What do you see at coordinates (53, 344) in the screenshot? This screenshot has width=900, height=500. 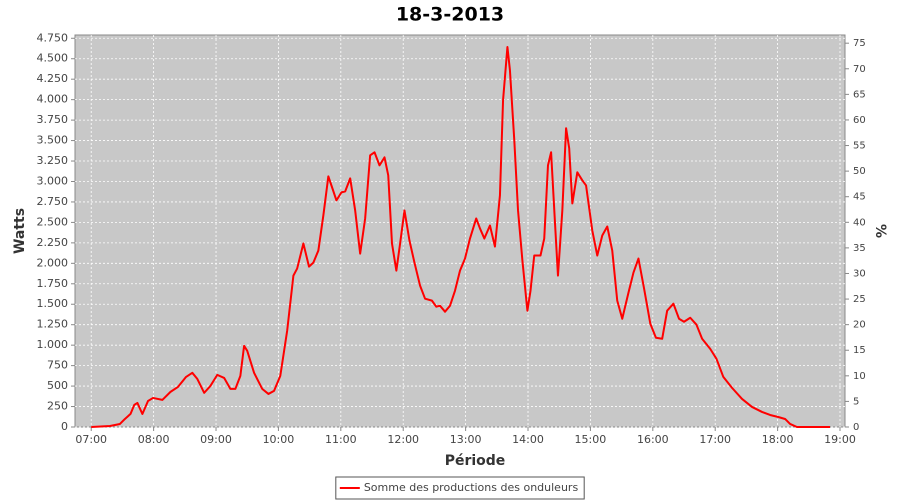 I see `y-tick-label: 1.000` at bounding box center [53, 344].